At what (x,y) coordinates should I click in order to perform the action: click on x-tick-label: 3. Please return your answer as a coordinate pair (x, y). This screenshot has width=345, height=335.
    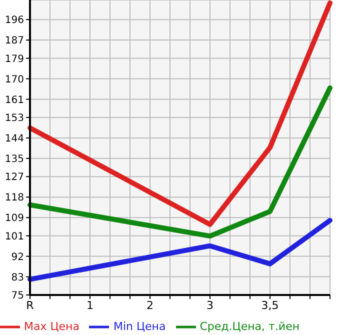
    Looking at the image, I should click on (210, 305).